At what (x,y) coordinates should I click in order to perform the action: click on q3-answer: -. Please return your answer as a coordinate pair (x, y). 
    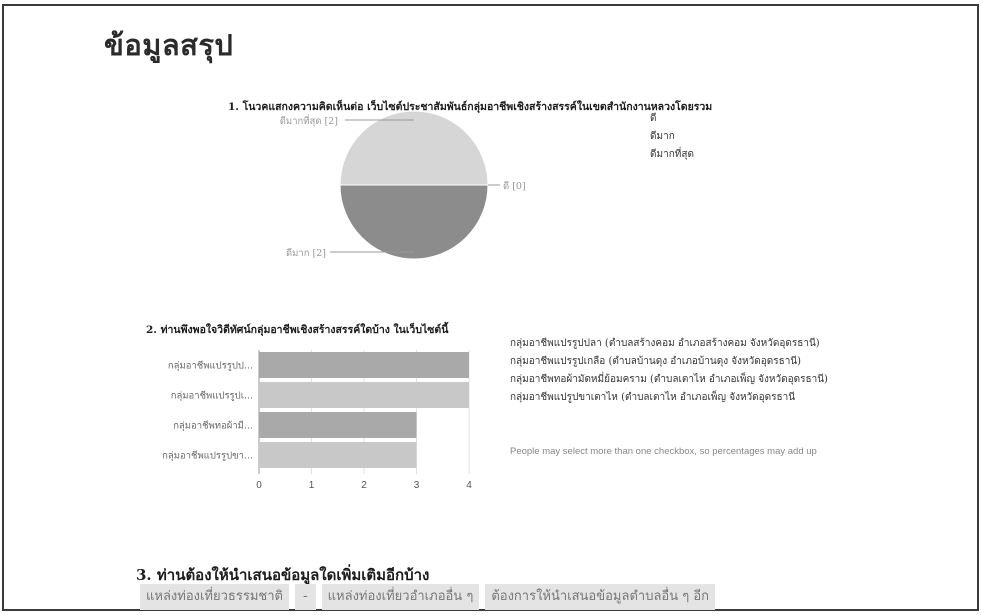
    Looking at the image, I should click on (305, 597).